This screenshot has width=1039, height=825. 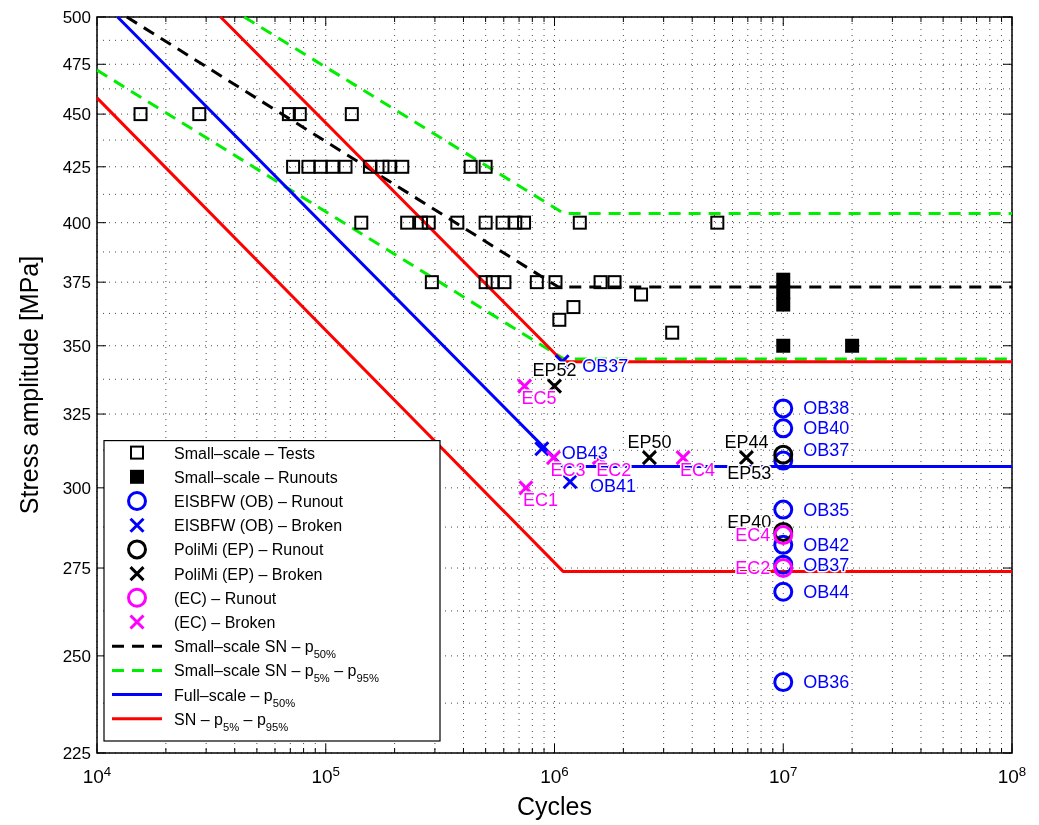 I want to click on y-tick-label: 450, so click(x=76, y=115).